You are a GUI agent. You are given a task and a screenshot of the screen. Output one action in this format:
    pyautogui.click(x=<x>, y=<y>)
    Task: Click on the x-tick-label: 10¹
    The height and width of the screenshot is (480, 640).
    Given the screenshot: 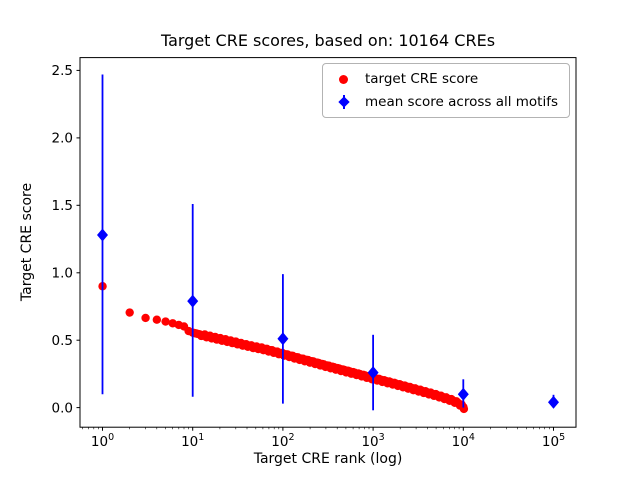 What is the action you would take?
    pyautogui.click(x=192, y=441)
    